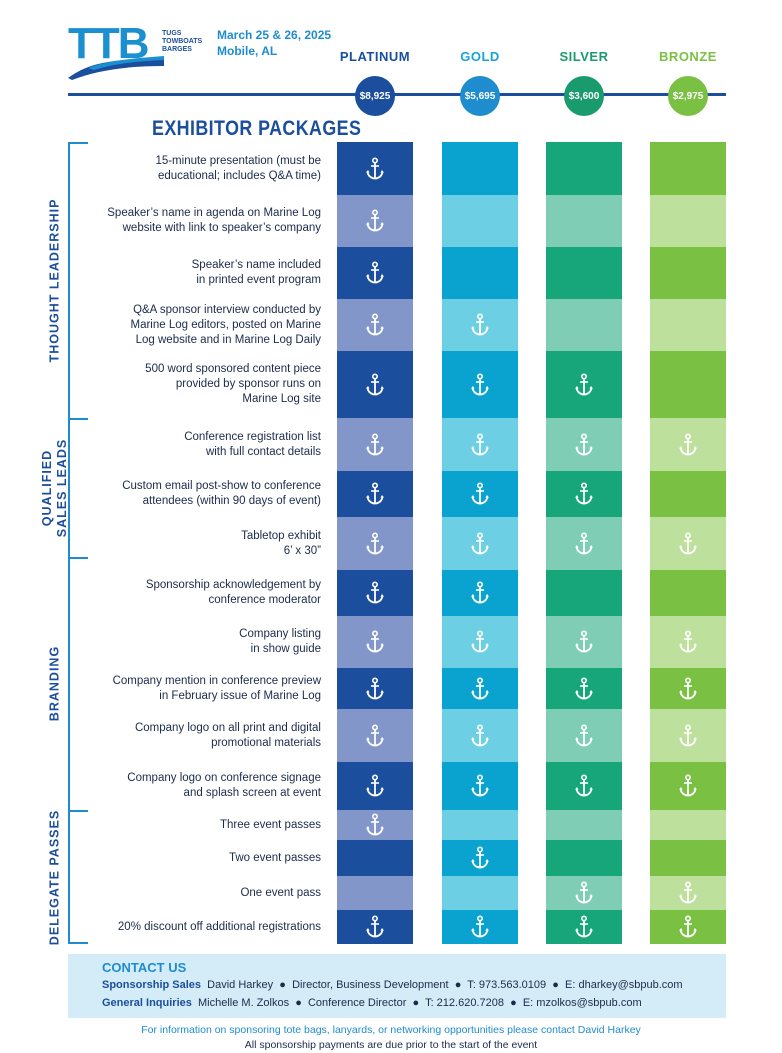 This screenshot has height=1053, width=782. I want to click on feature-label: Two event passes, so click(274, 857).